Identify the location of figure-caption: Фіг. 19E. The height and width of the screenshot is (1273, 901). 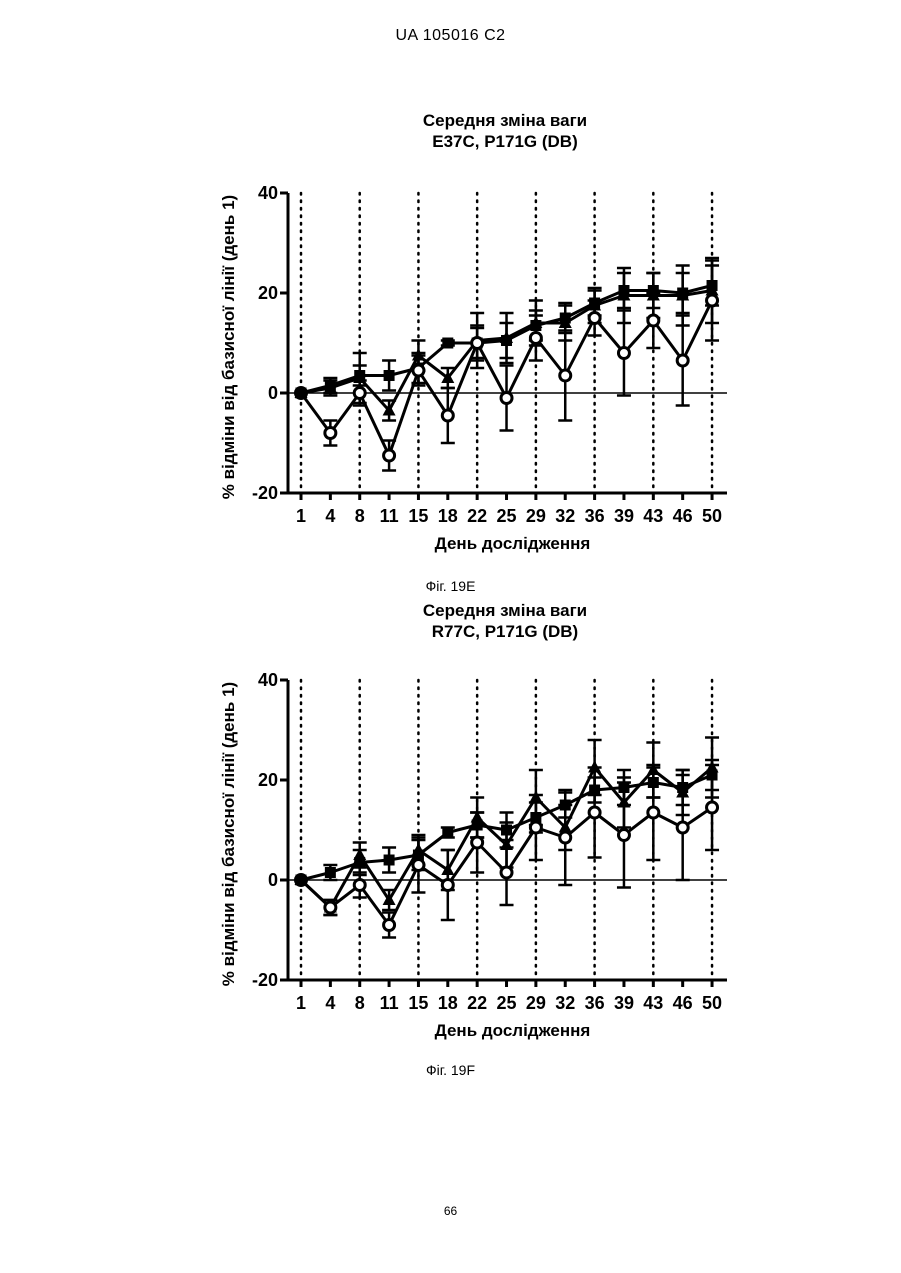
(450, 586).